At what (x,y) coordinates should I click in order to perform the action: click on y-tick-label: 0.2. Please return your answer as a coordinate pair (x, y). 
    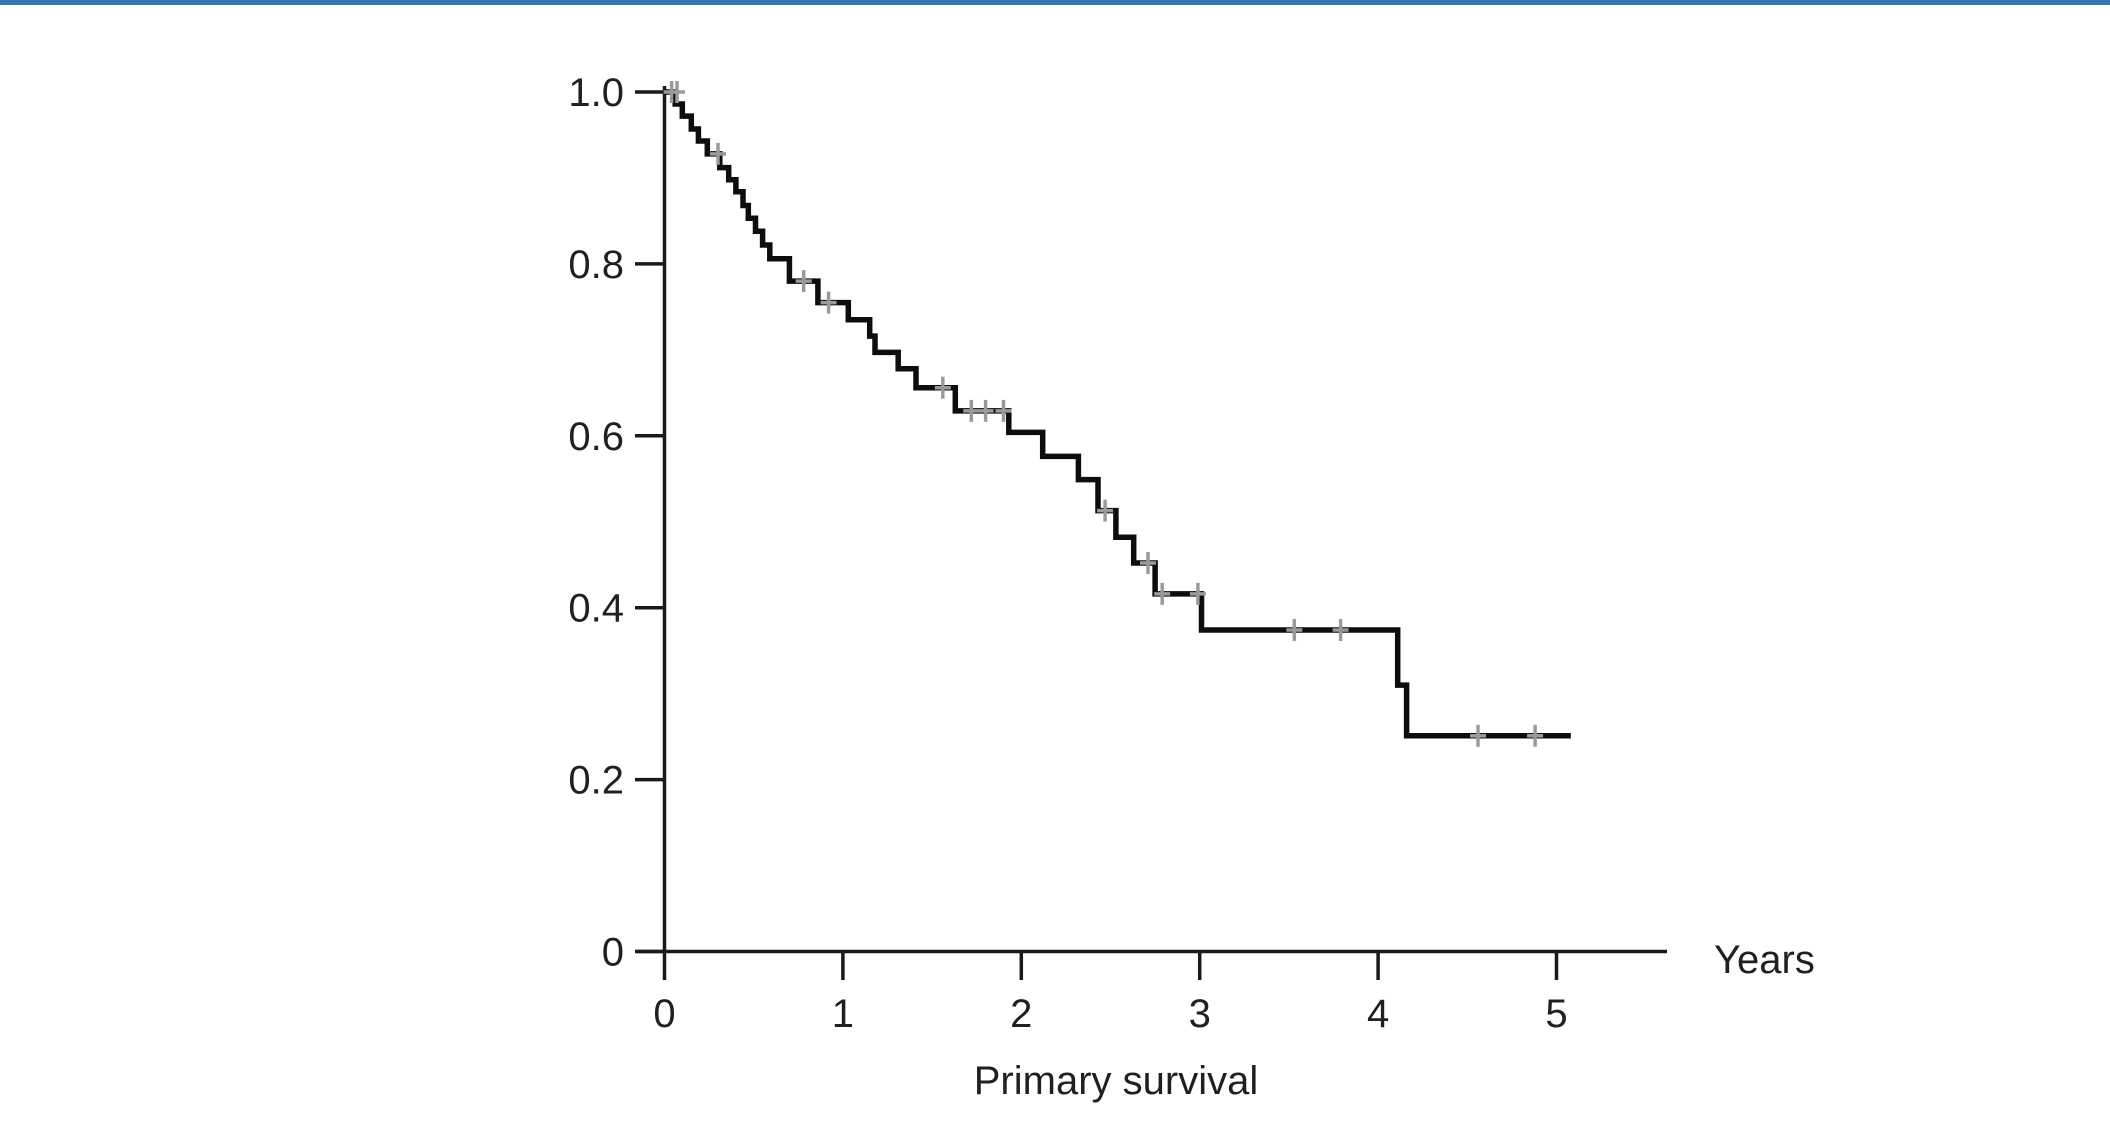
    Looking at the image, I should click on (596, 781).